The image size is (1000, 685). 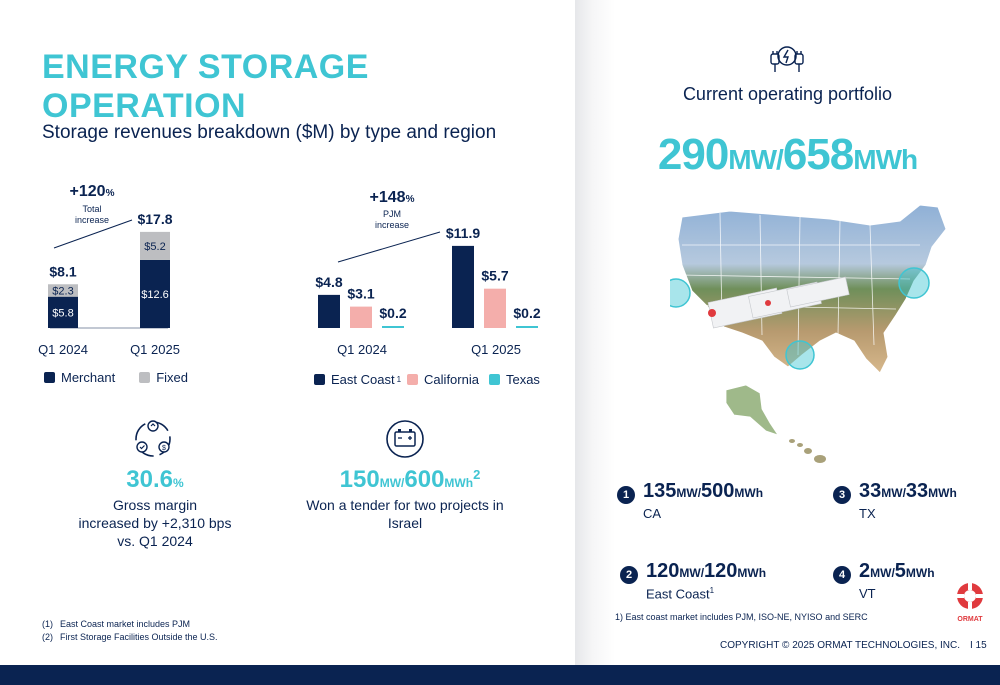 I want to click on page-number: I 15, so click(x=978, y=645).